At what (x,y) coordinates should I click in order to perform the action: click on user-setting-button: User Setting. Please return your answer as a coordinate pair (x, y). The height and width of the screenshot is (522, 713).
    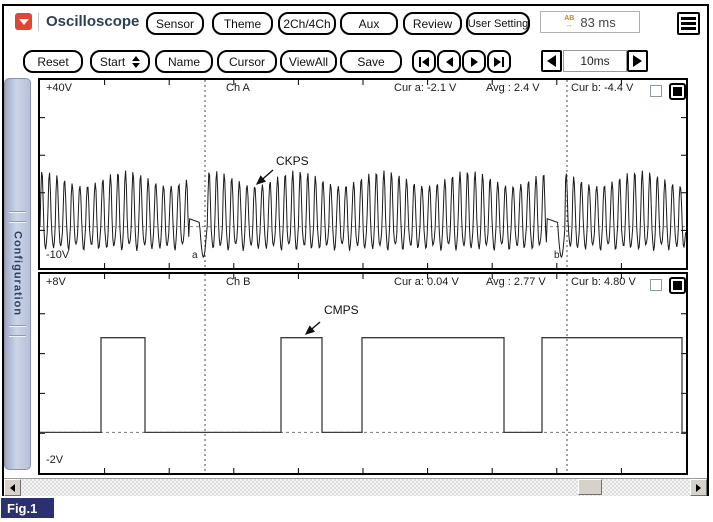
    Looking at the image, I should click on (498, 23).